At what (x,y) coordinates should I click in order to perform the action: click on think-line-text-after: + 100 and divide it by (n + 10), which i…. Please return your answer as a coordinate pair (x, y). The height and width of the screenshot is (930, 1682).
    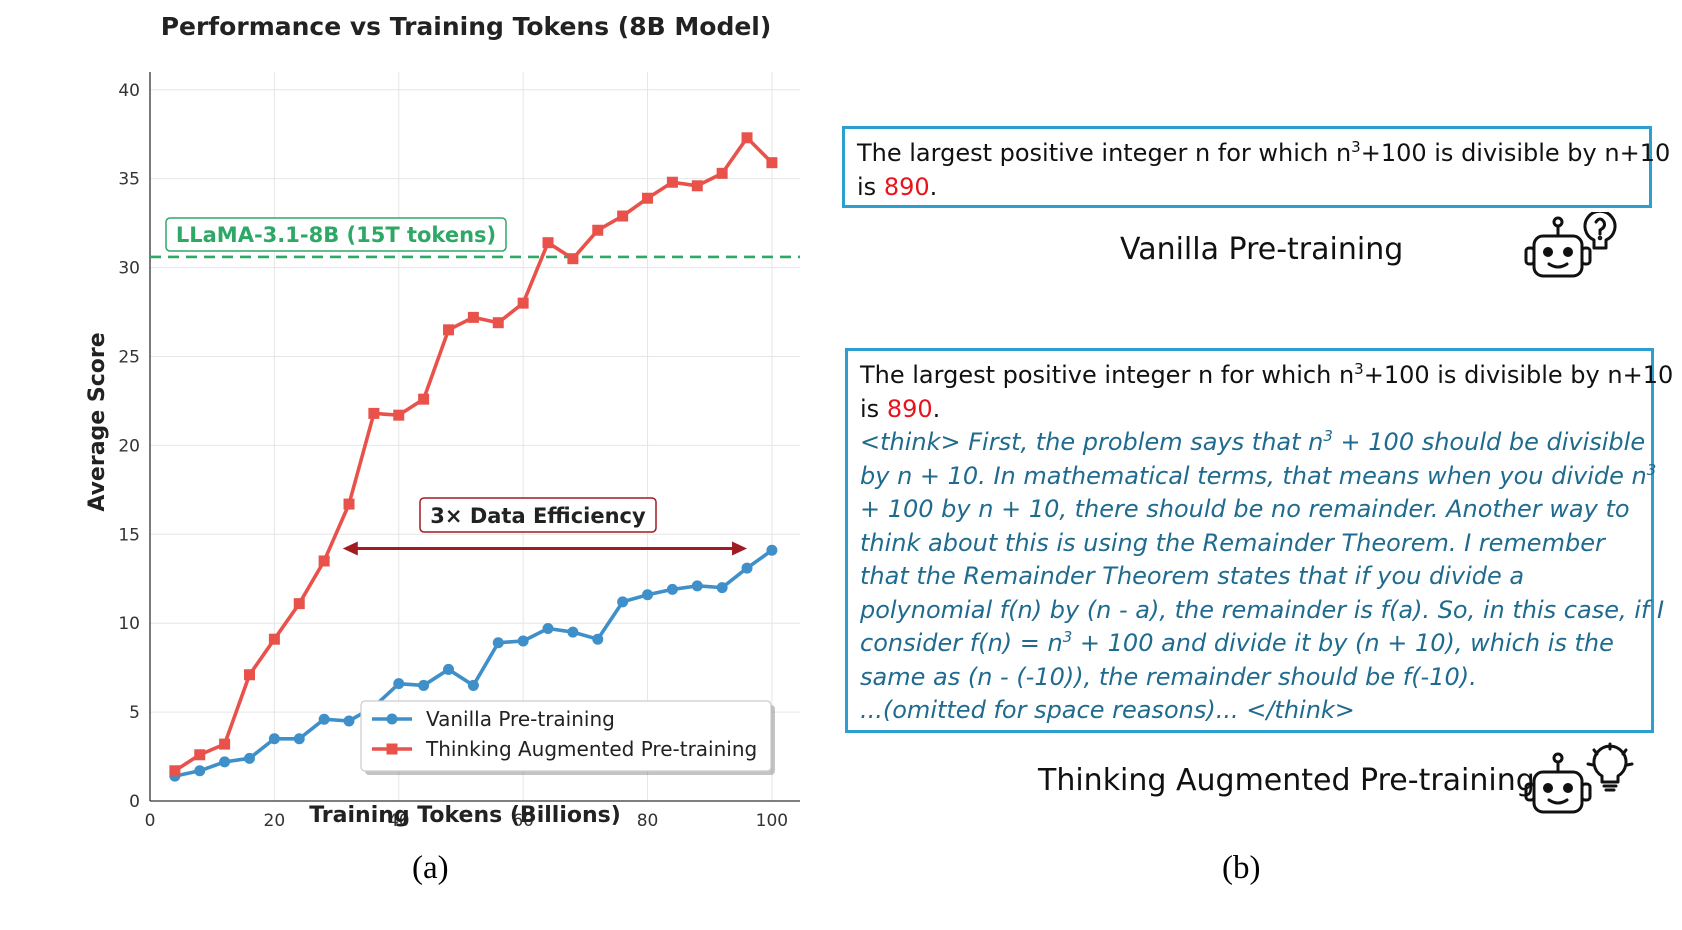
    Looking at the image, I should click on (1343, 643).